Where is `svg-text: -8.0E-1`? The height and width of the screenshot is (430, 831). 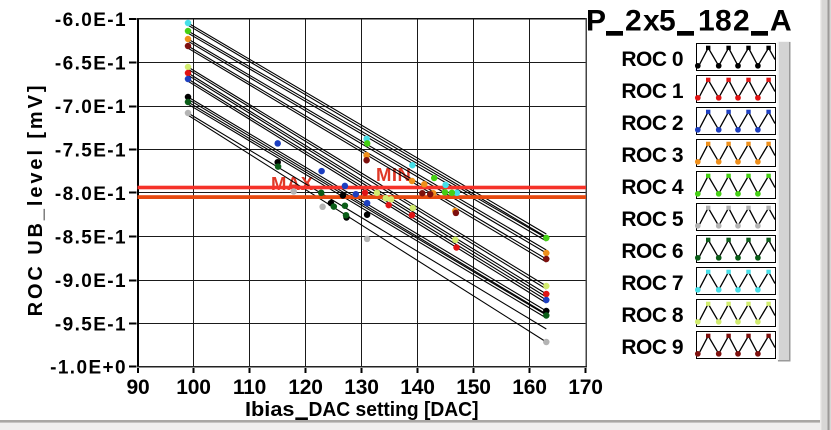
svg-text: -8.0E-1 is located at coordinates (91, 194).